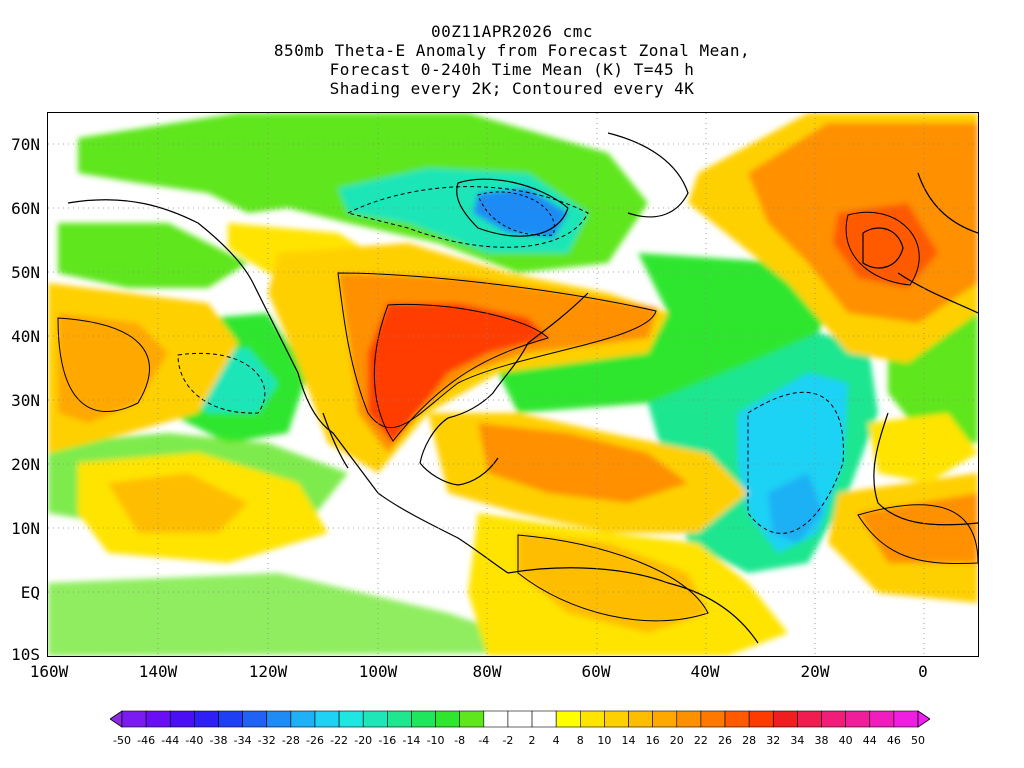 This screenshot has height=768, width=1024. What do you see at coordinates (25, 464) in the screenshot?
I see `lat-label-20n: 20N` at bounding box center [25, 464].